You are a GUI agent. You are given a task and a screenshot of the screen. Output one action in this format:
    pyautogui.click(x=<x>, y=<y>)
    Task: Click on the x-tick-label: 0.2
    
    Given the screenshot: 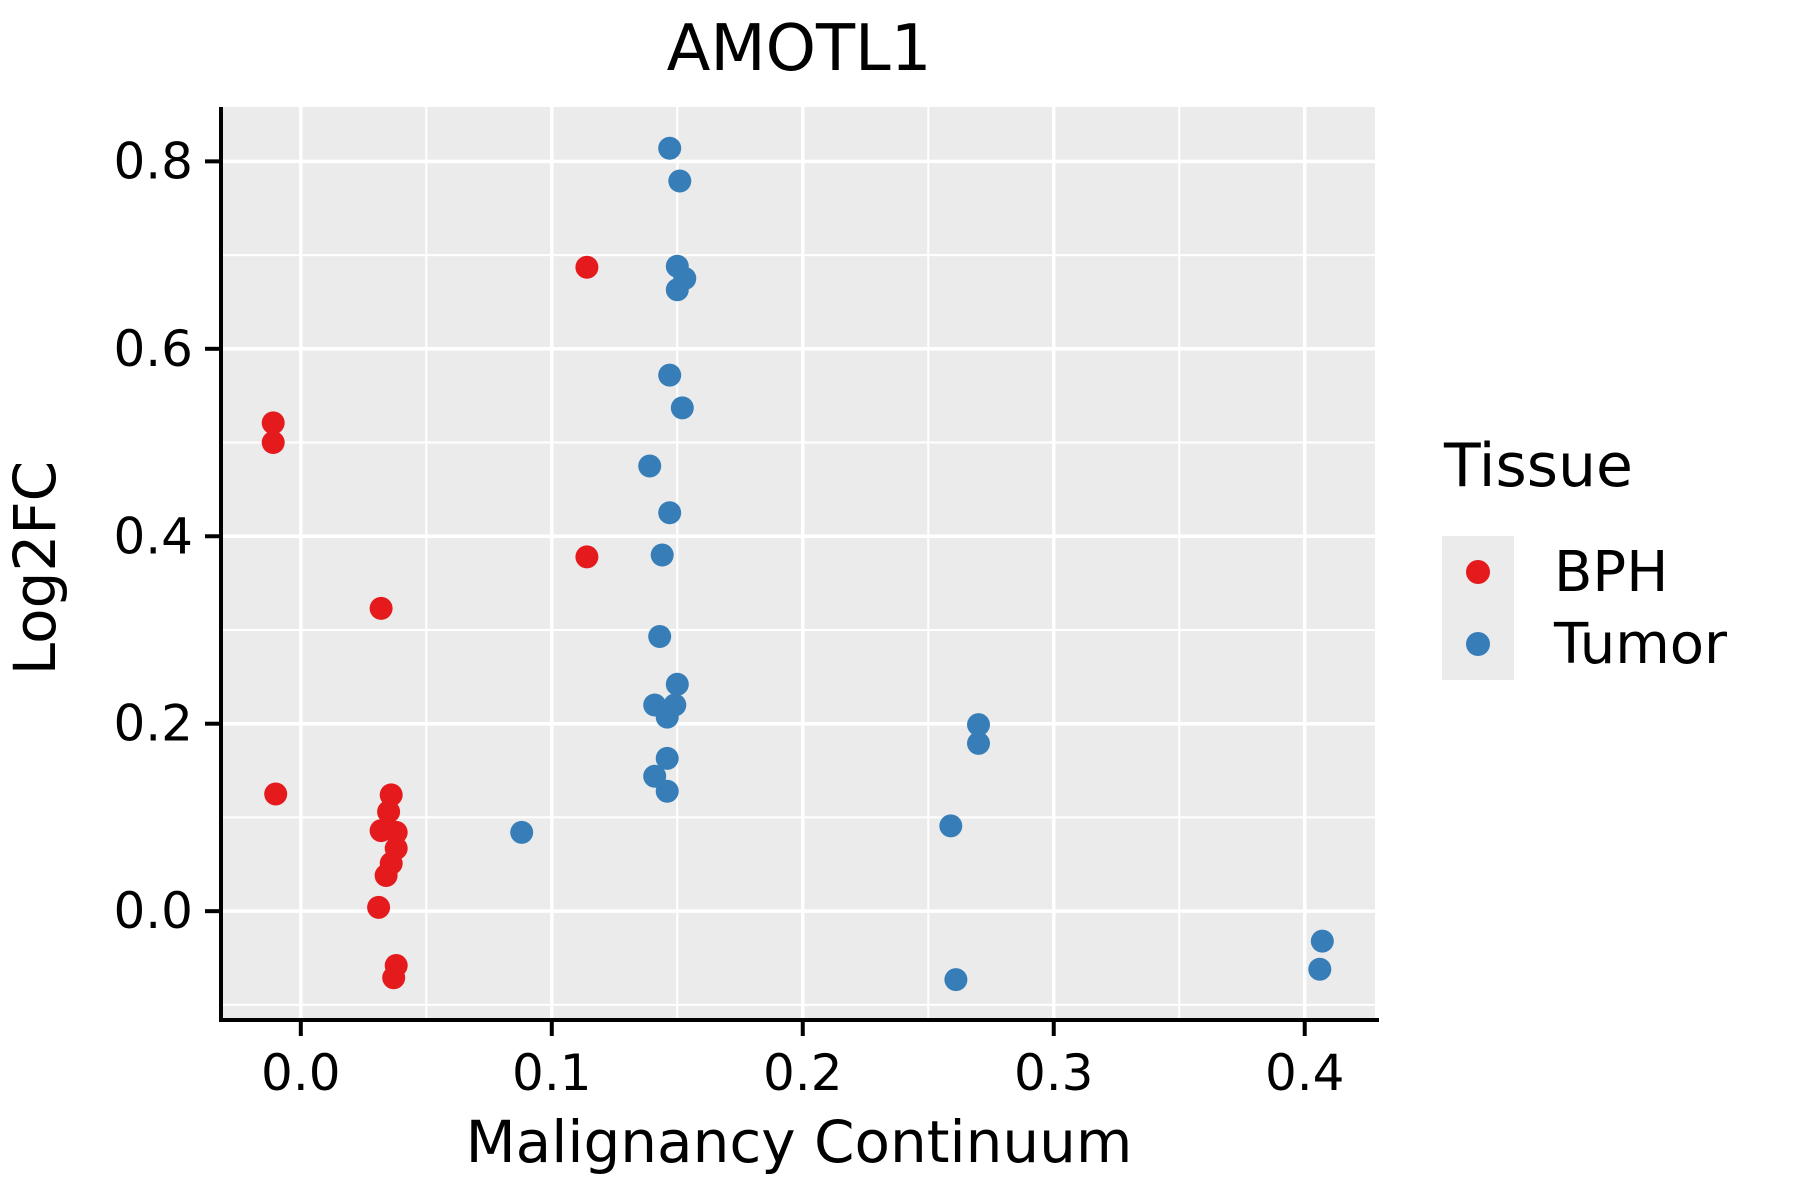 What is the action you would take?
    pyautogui.click(x=803, y=1073)
    